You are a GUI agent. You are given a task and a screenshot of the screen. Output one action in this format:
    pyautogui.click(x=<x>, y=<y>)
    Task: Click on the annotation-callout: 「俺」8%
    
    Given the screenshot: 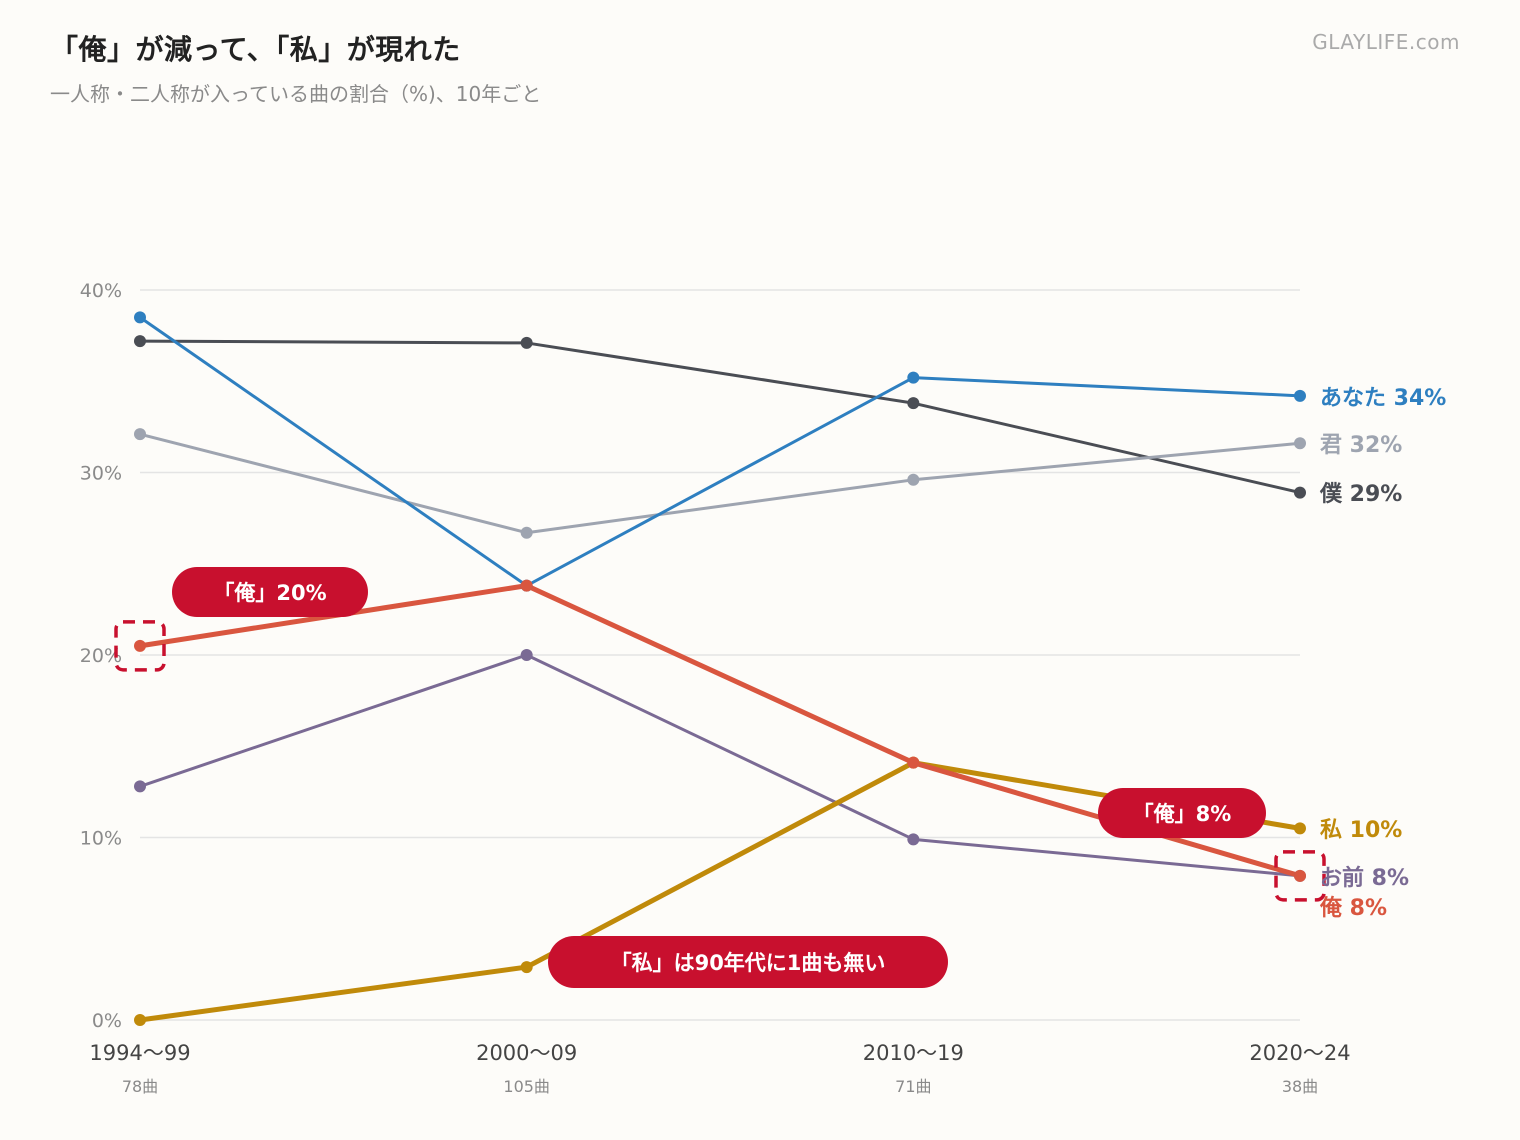 What is the action you would take?
    pyautogui.click(x=1182, y=813)
    